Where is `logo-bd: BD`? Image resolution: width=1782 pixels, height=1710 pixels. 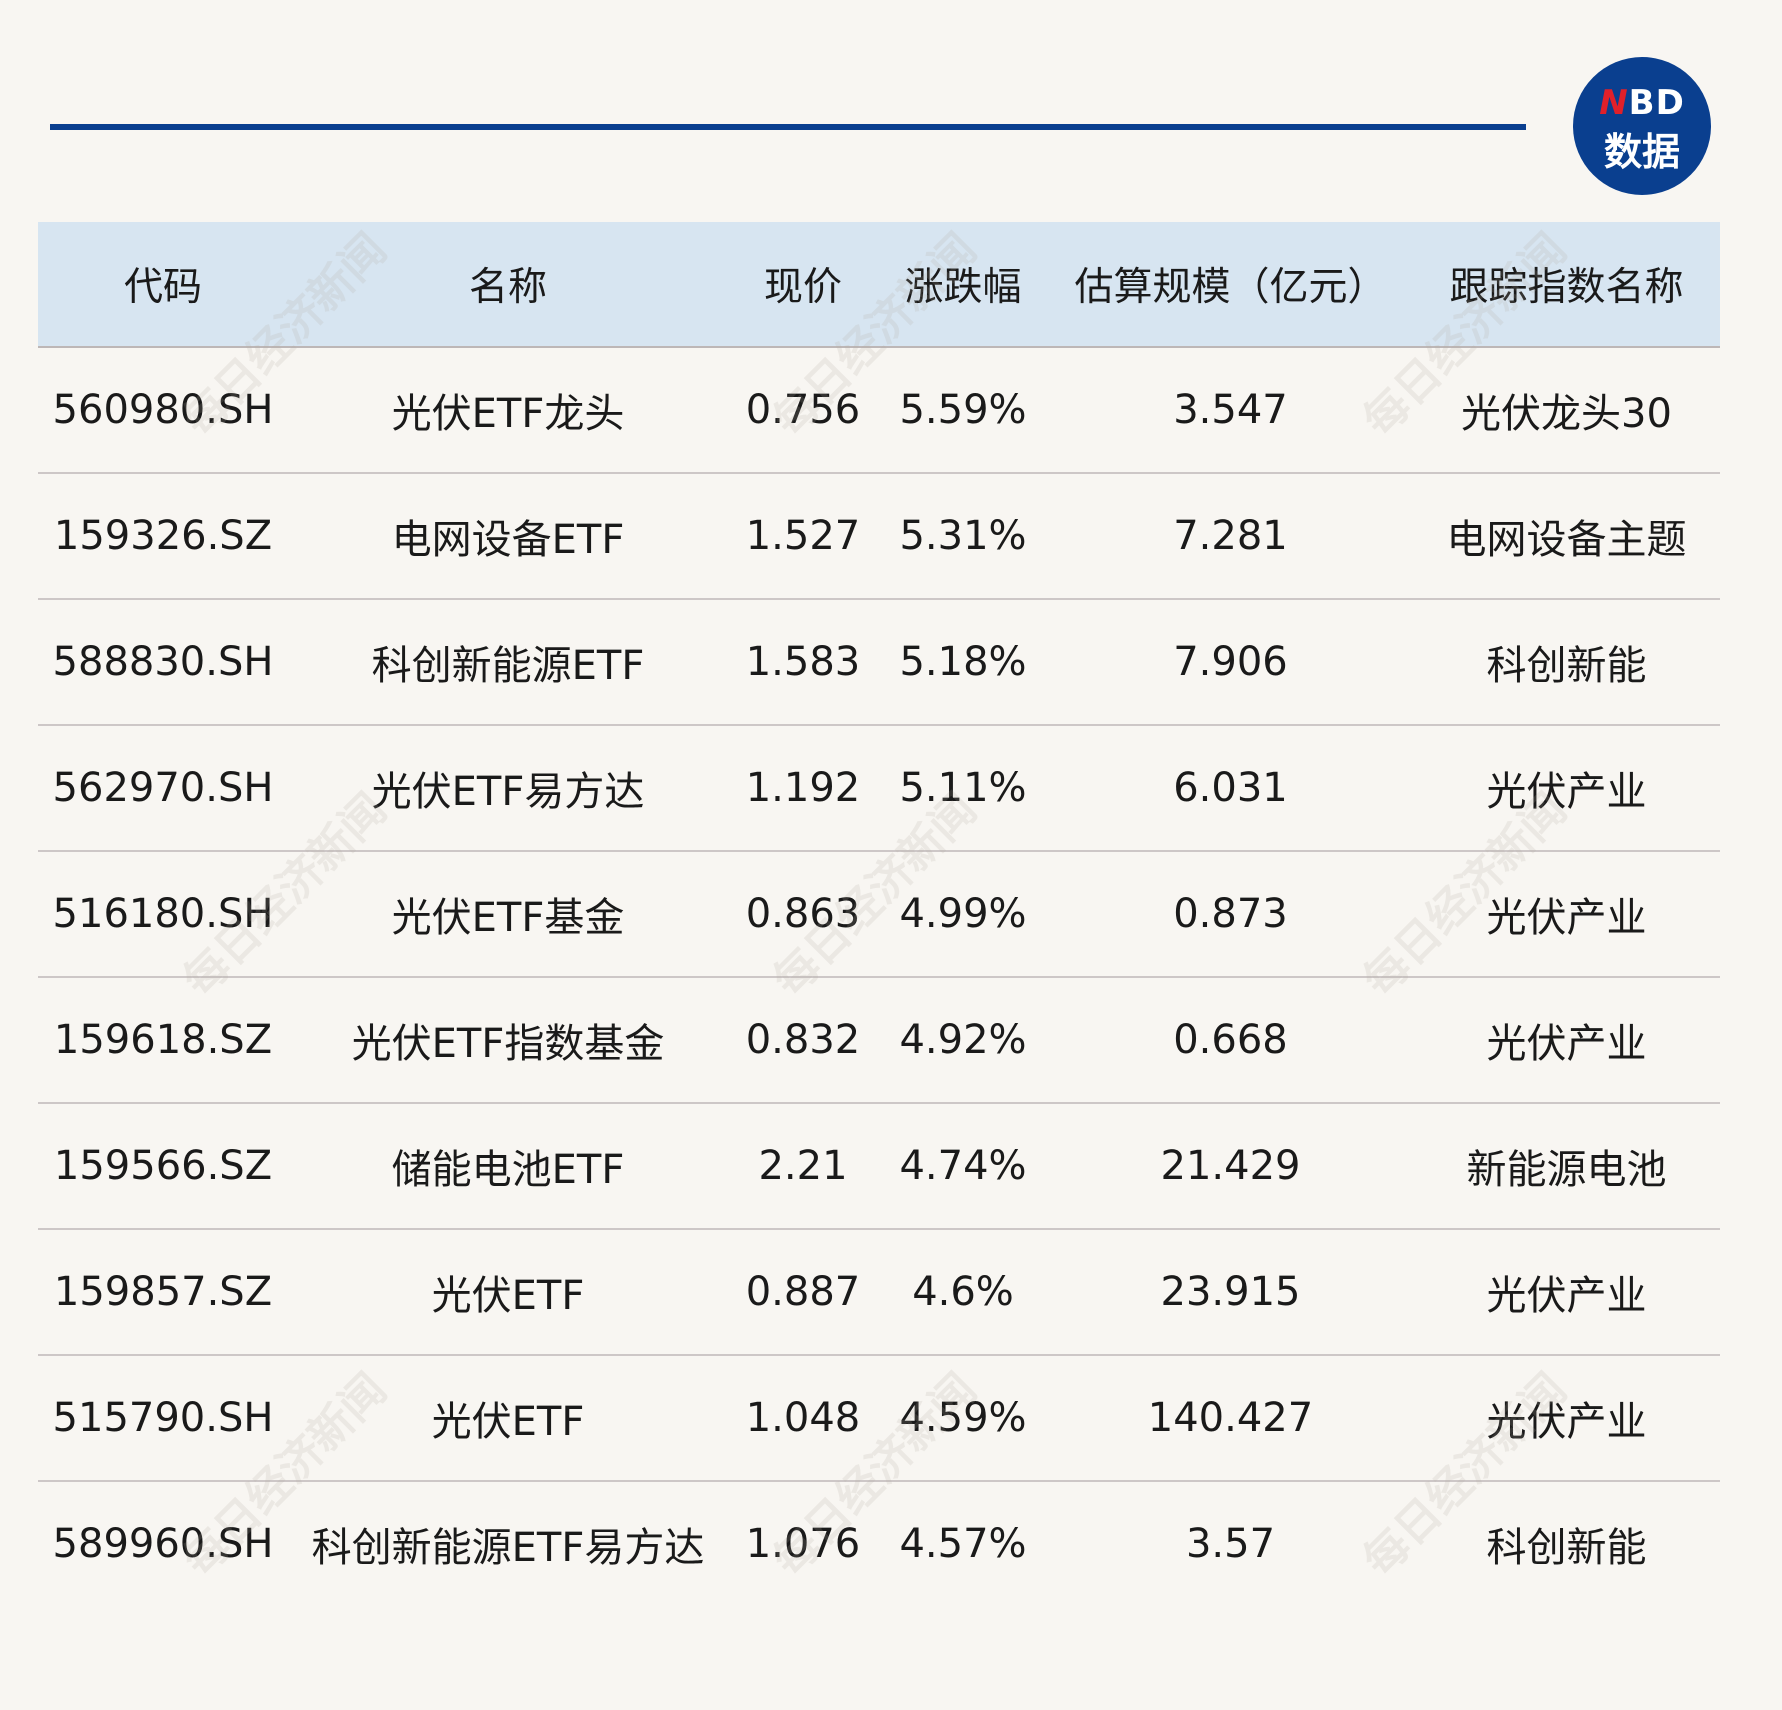
logo-bd: BD is located at coordinates (1656, 103).